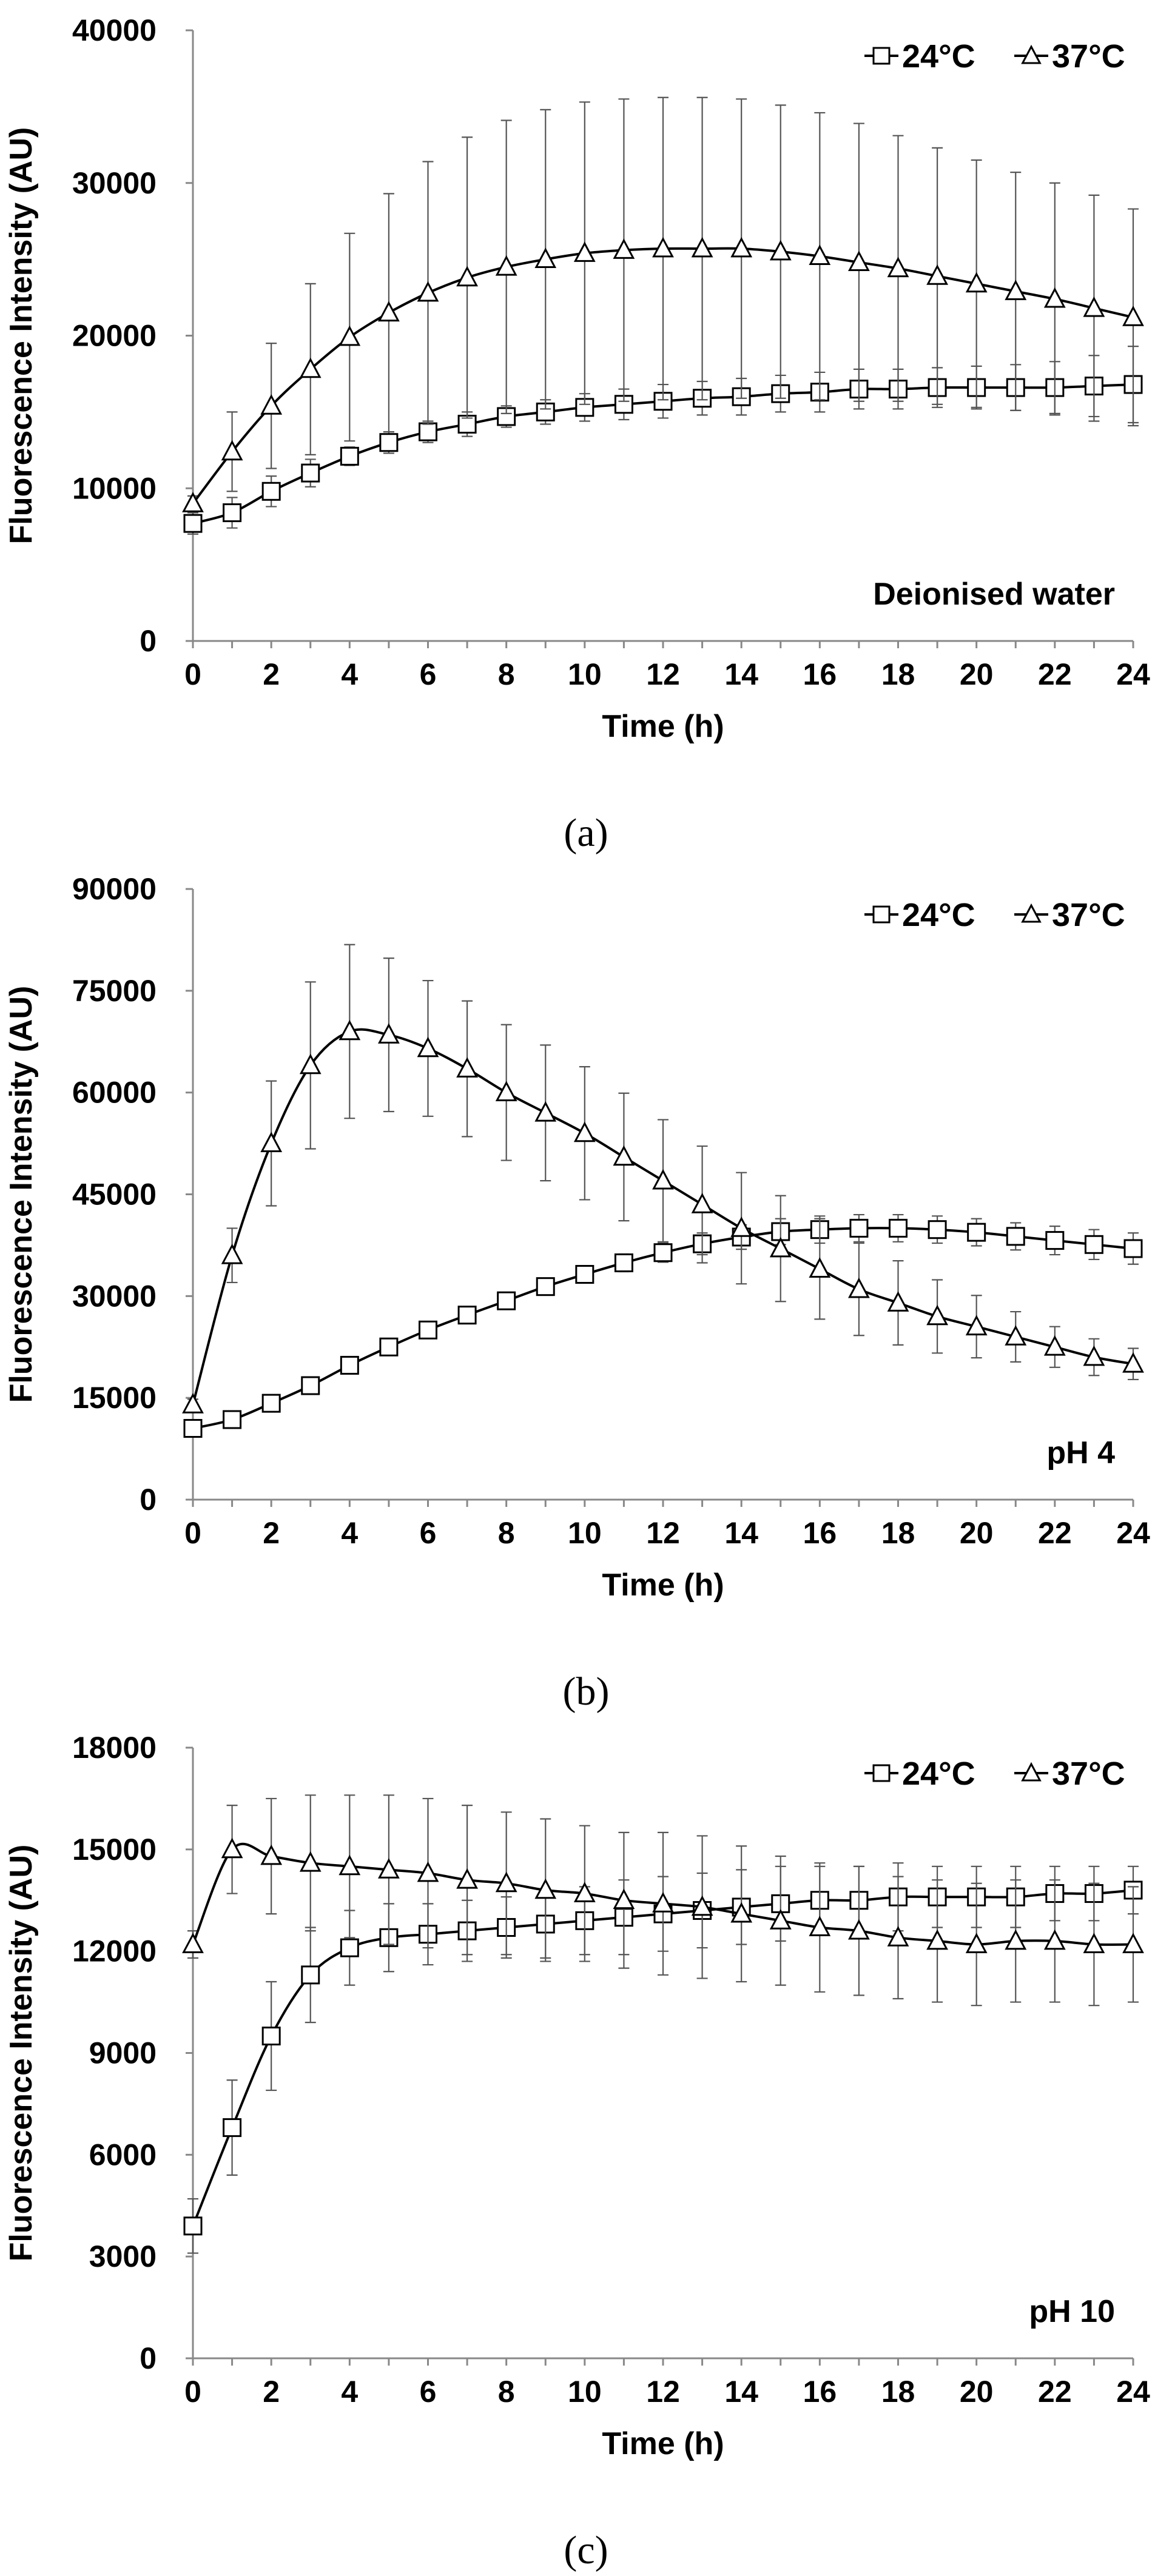  Describe the element at coordinates (1069, 1774) in the screenshot. I see `legend-item-c-37c: 37°C` at that location.